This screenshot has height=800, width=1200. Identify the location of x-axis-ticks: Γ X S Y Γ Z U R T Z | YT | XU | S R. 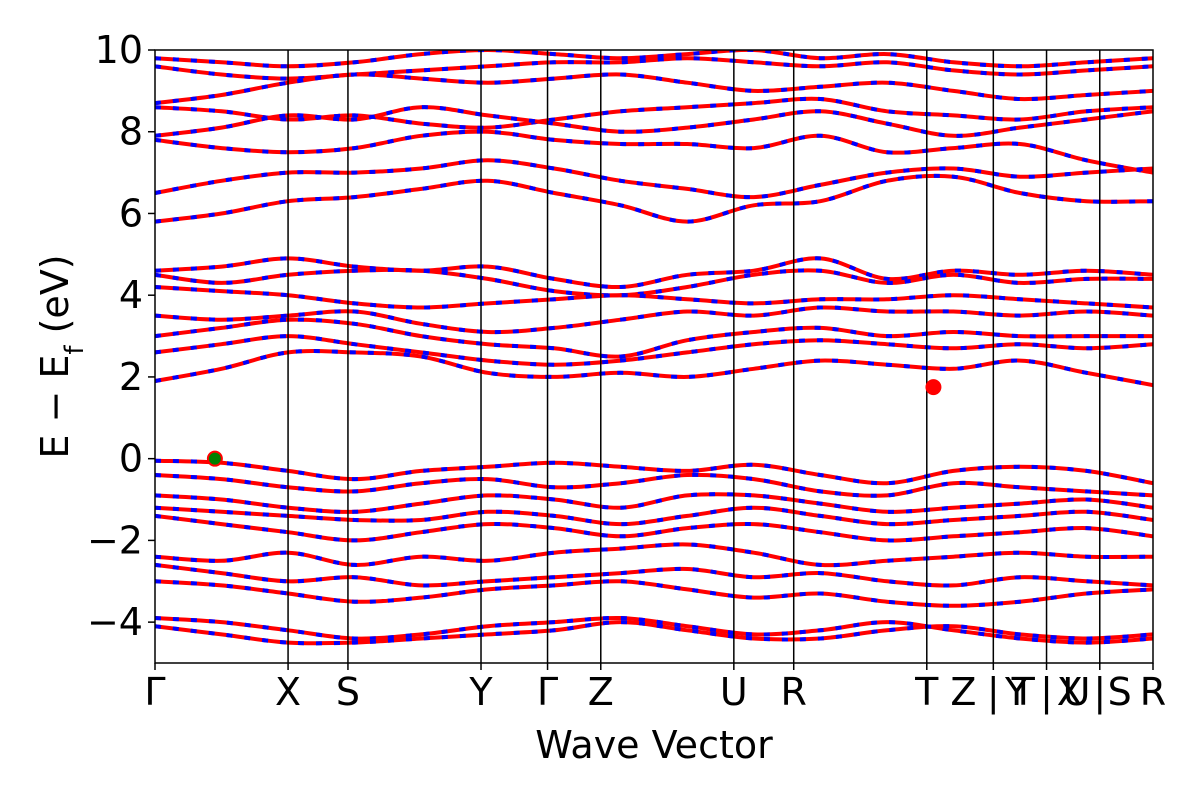
(655, 689).